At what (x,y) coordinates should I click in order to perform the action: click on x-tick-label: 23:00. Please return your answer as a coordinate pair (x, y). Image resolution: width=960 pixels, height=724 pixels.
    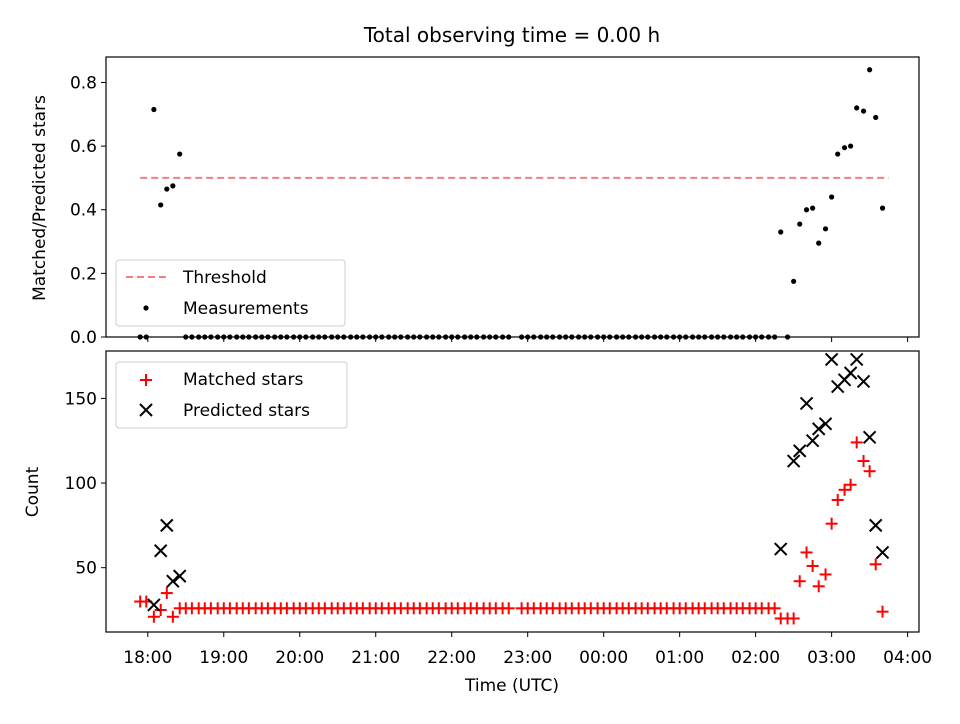
    Looking at the image, I should click on (527, 658).